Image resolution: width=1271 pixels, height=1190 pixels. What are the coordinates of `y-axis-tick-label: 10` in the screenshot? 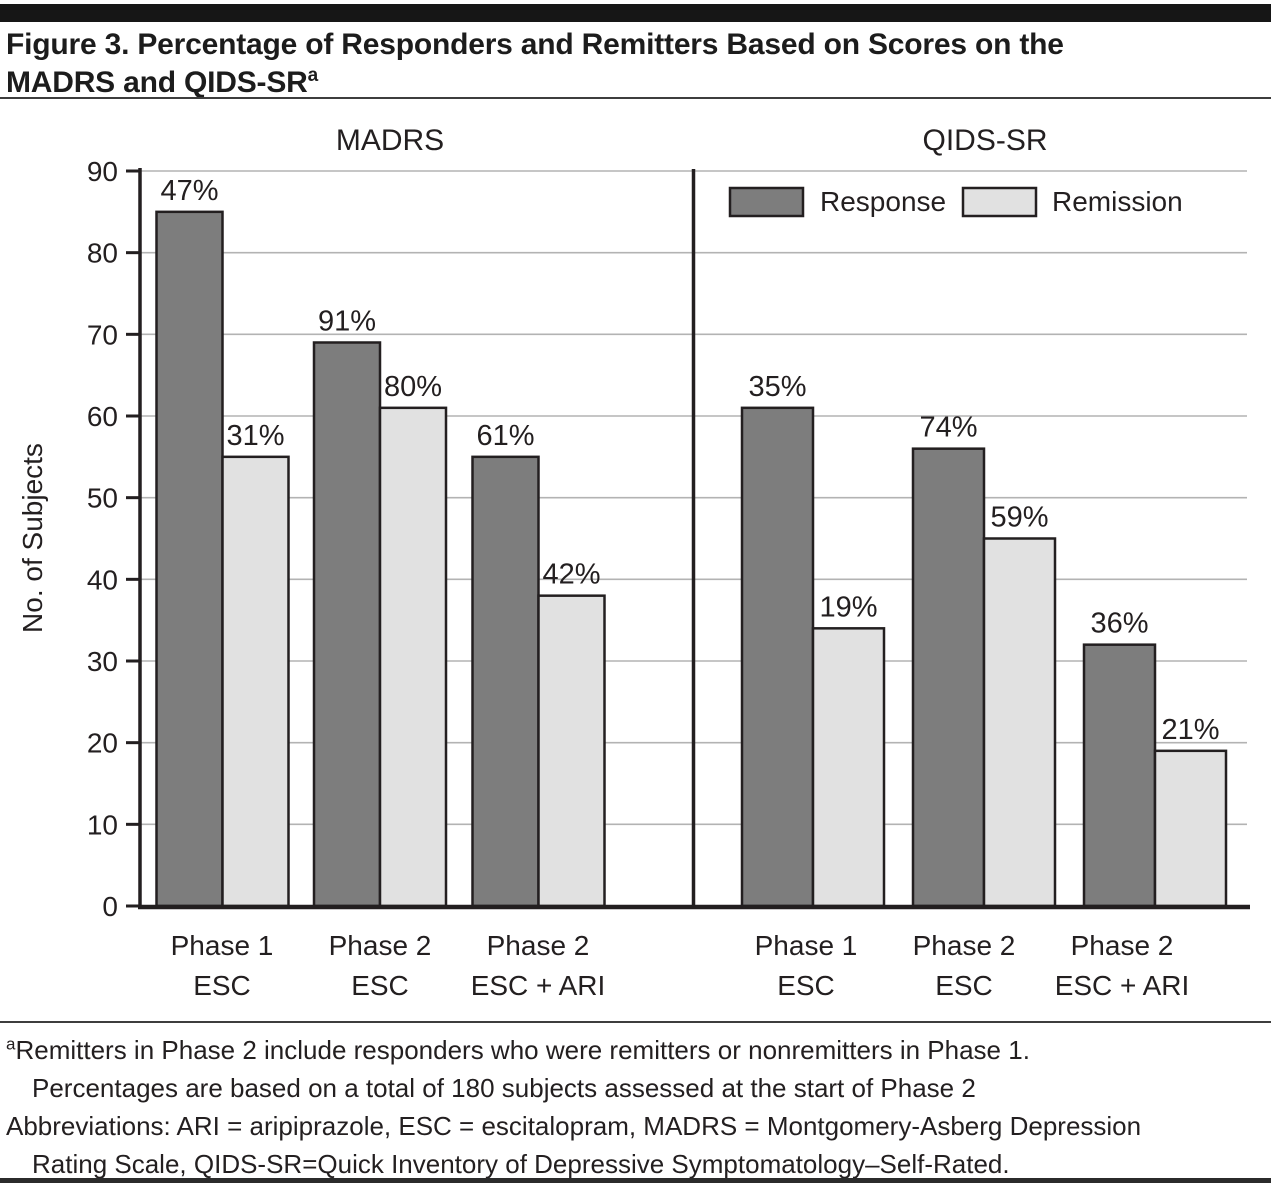 It's located at (102, 824).